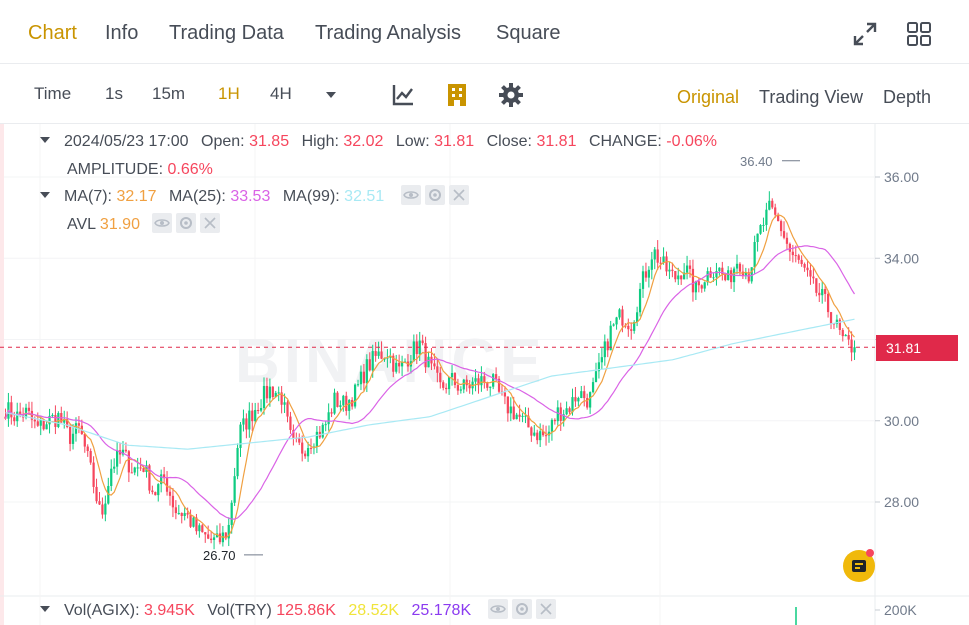 The height and width of the screenshot is (625, 969). Describe the element at coordinates (811, 97) in the screenshot. I see `view-trading-view: Trading View` at that location.